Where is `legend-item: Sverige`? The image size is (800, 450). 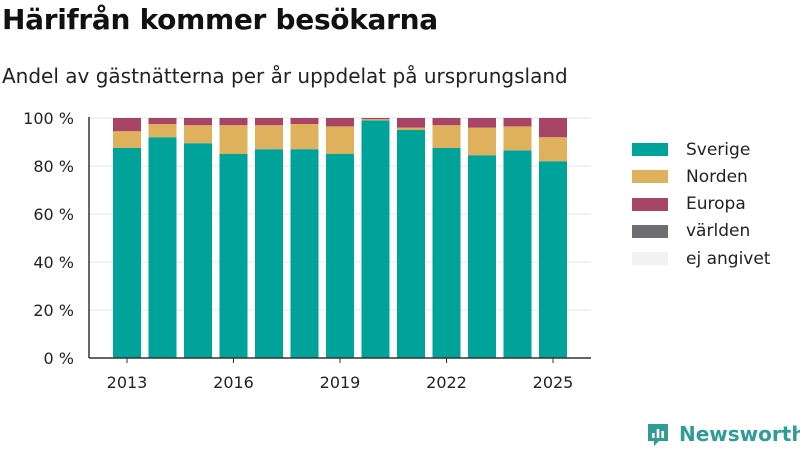 legend-item: Sverige is located at coordinates (701, 149).